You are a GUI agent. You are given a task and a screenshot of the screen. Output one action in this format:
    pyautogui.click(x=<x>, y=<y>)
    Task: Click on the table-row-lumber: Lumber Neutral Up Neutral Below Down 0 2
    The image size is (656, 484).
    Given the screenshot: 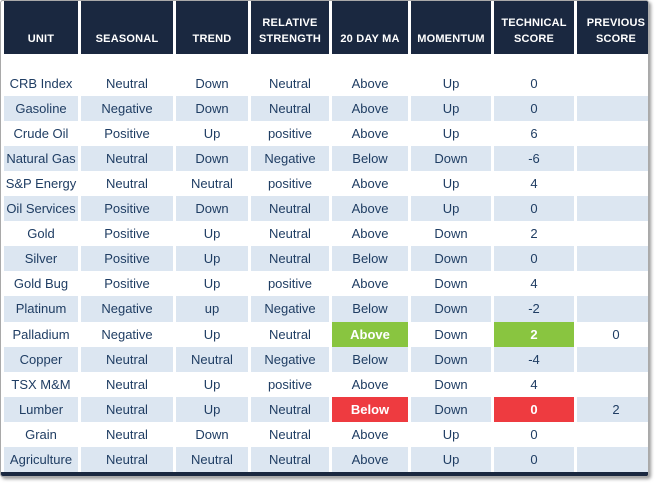 What is the action you would take?
    pyautogui.click(x=326, y=409)
    